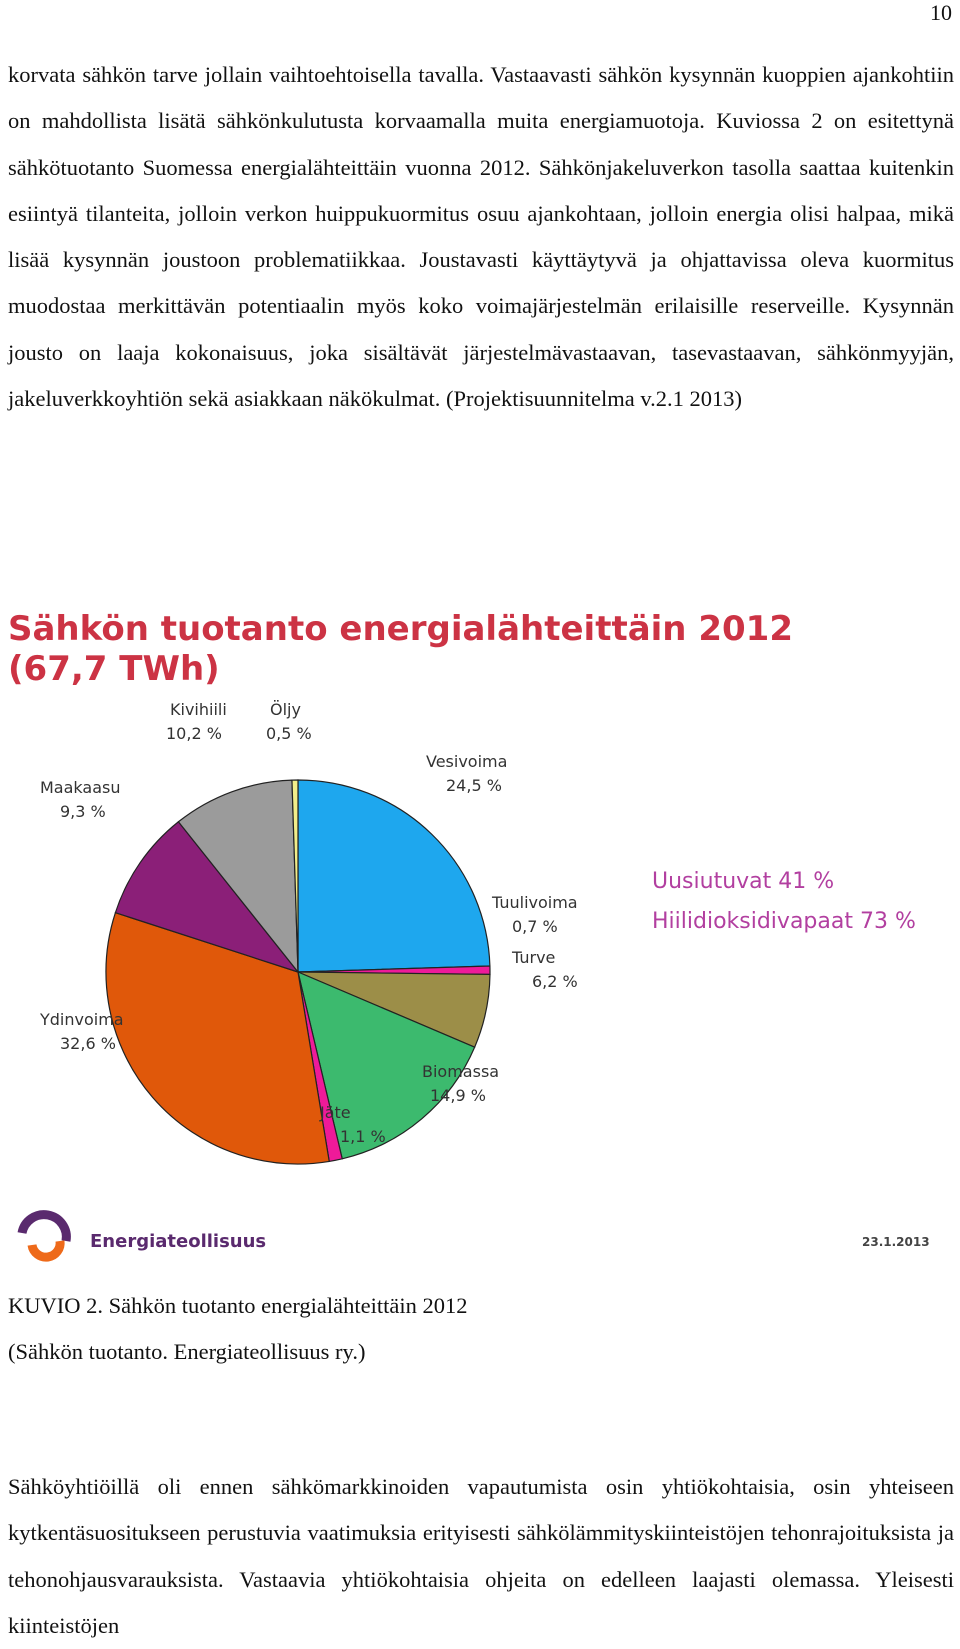 The width and height of the screenshot is (960, 1649). Describe the element at coordinates (458, 1095) in the screenshot. I see `slice-label-percent: 14,9 %` at that location.